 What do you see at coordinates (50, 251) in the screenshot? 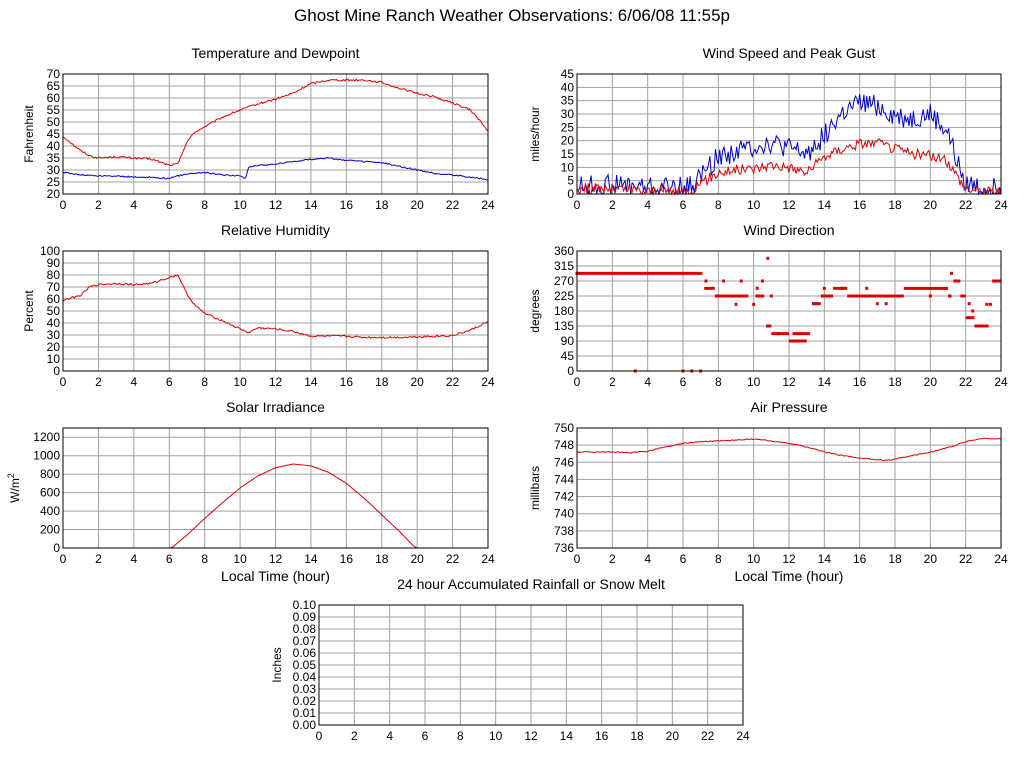
I see `humidity-ytick-label: 100` at bounding box center [50, 251].